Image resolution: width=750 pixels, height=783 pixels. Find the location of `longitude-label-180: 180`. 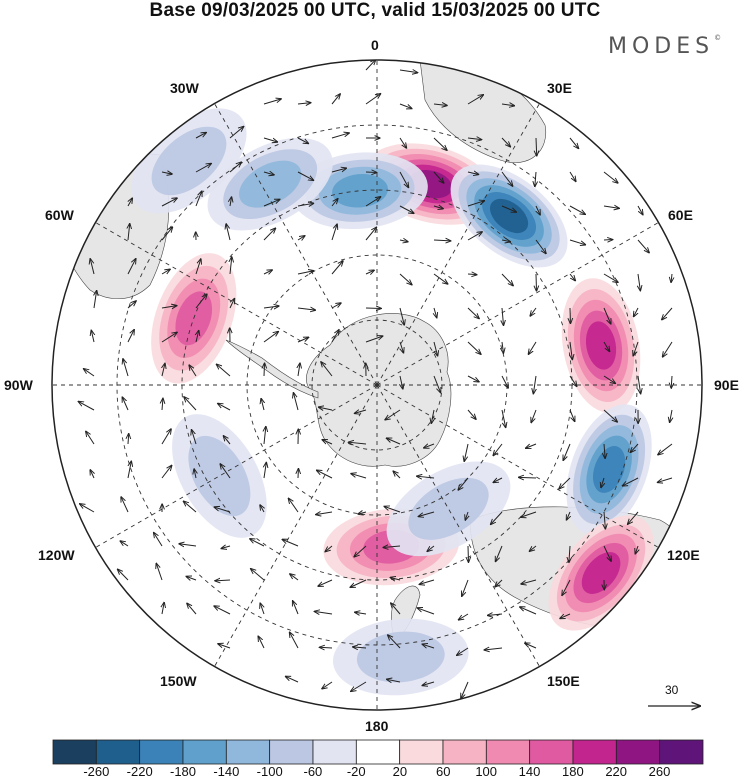

longitude-label-180: 180 is located at coordinates (377, 726).